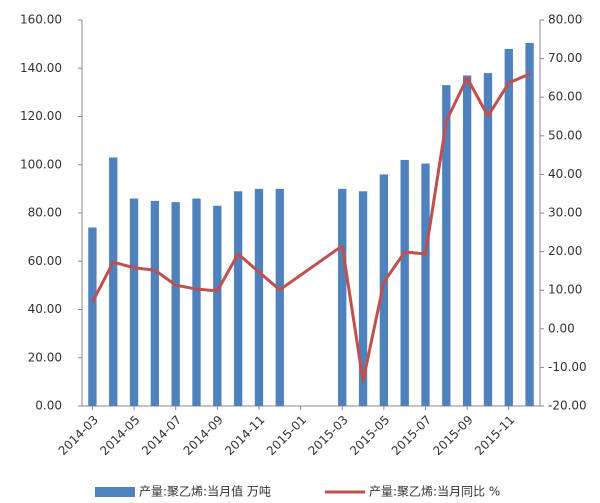 This screenshot has width=600, height=503. What do you see at coordinates (369, 435) in the screenshot?
I see `x-tick-label: 2015-05` at bounding box center [369, 435].